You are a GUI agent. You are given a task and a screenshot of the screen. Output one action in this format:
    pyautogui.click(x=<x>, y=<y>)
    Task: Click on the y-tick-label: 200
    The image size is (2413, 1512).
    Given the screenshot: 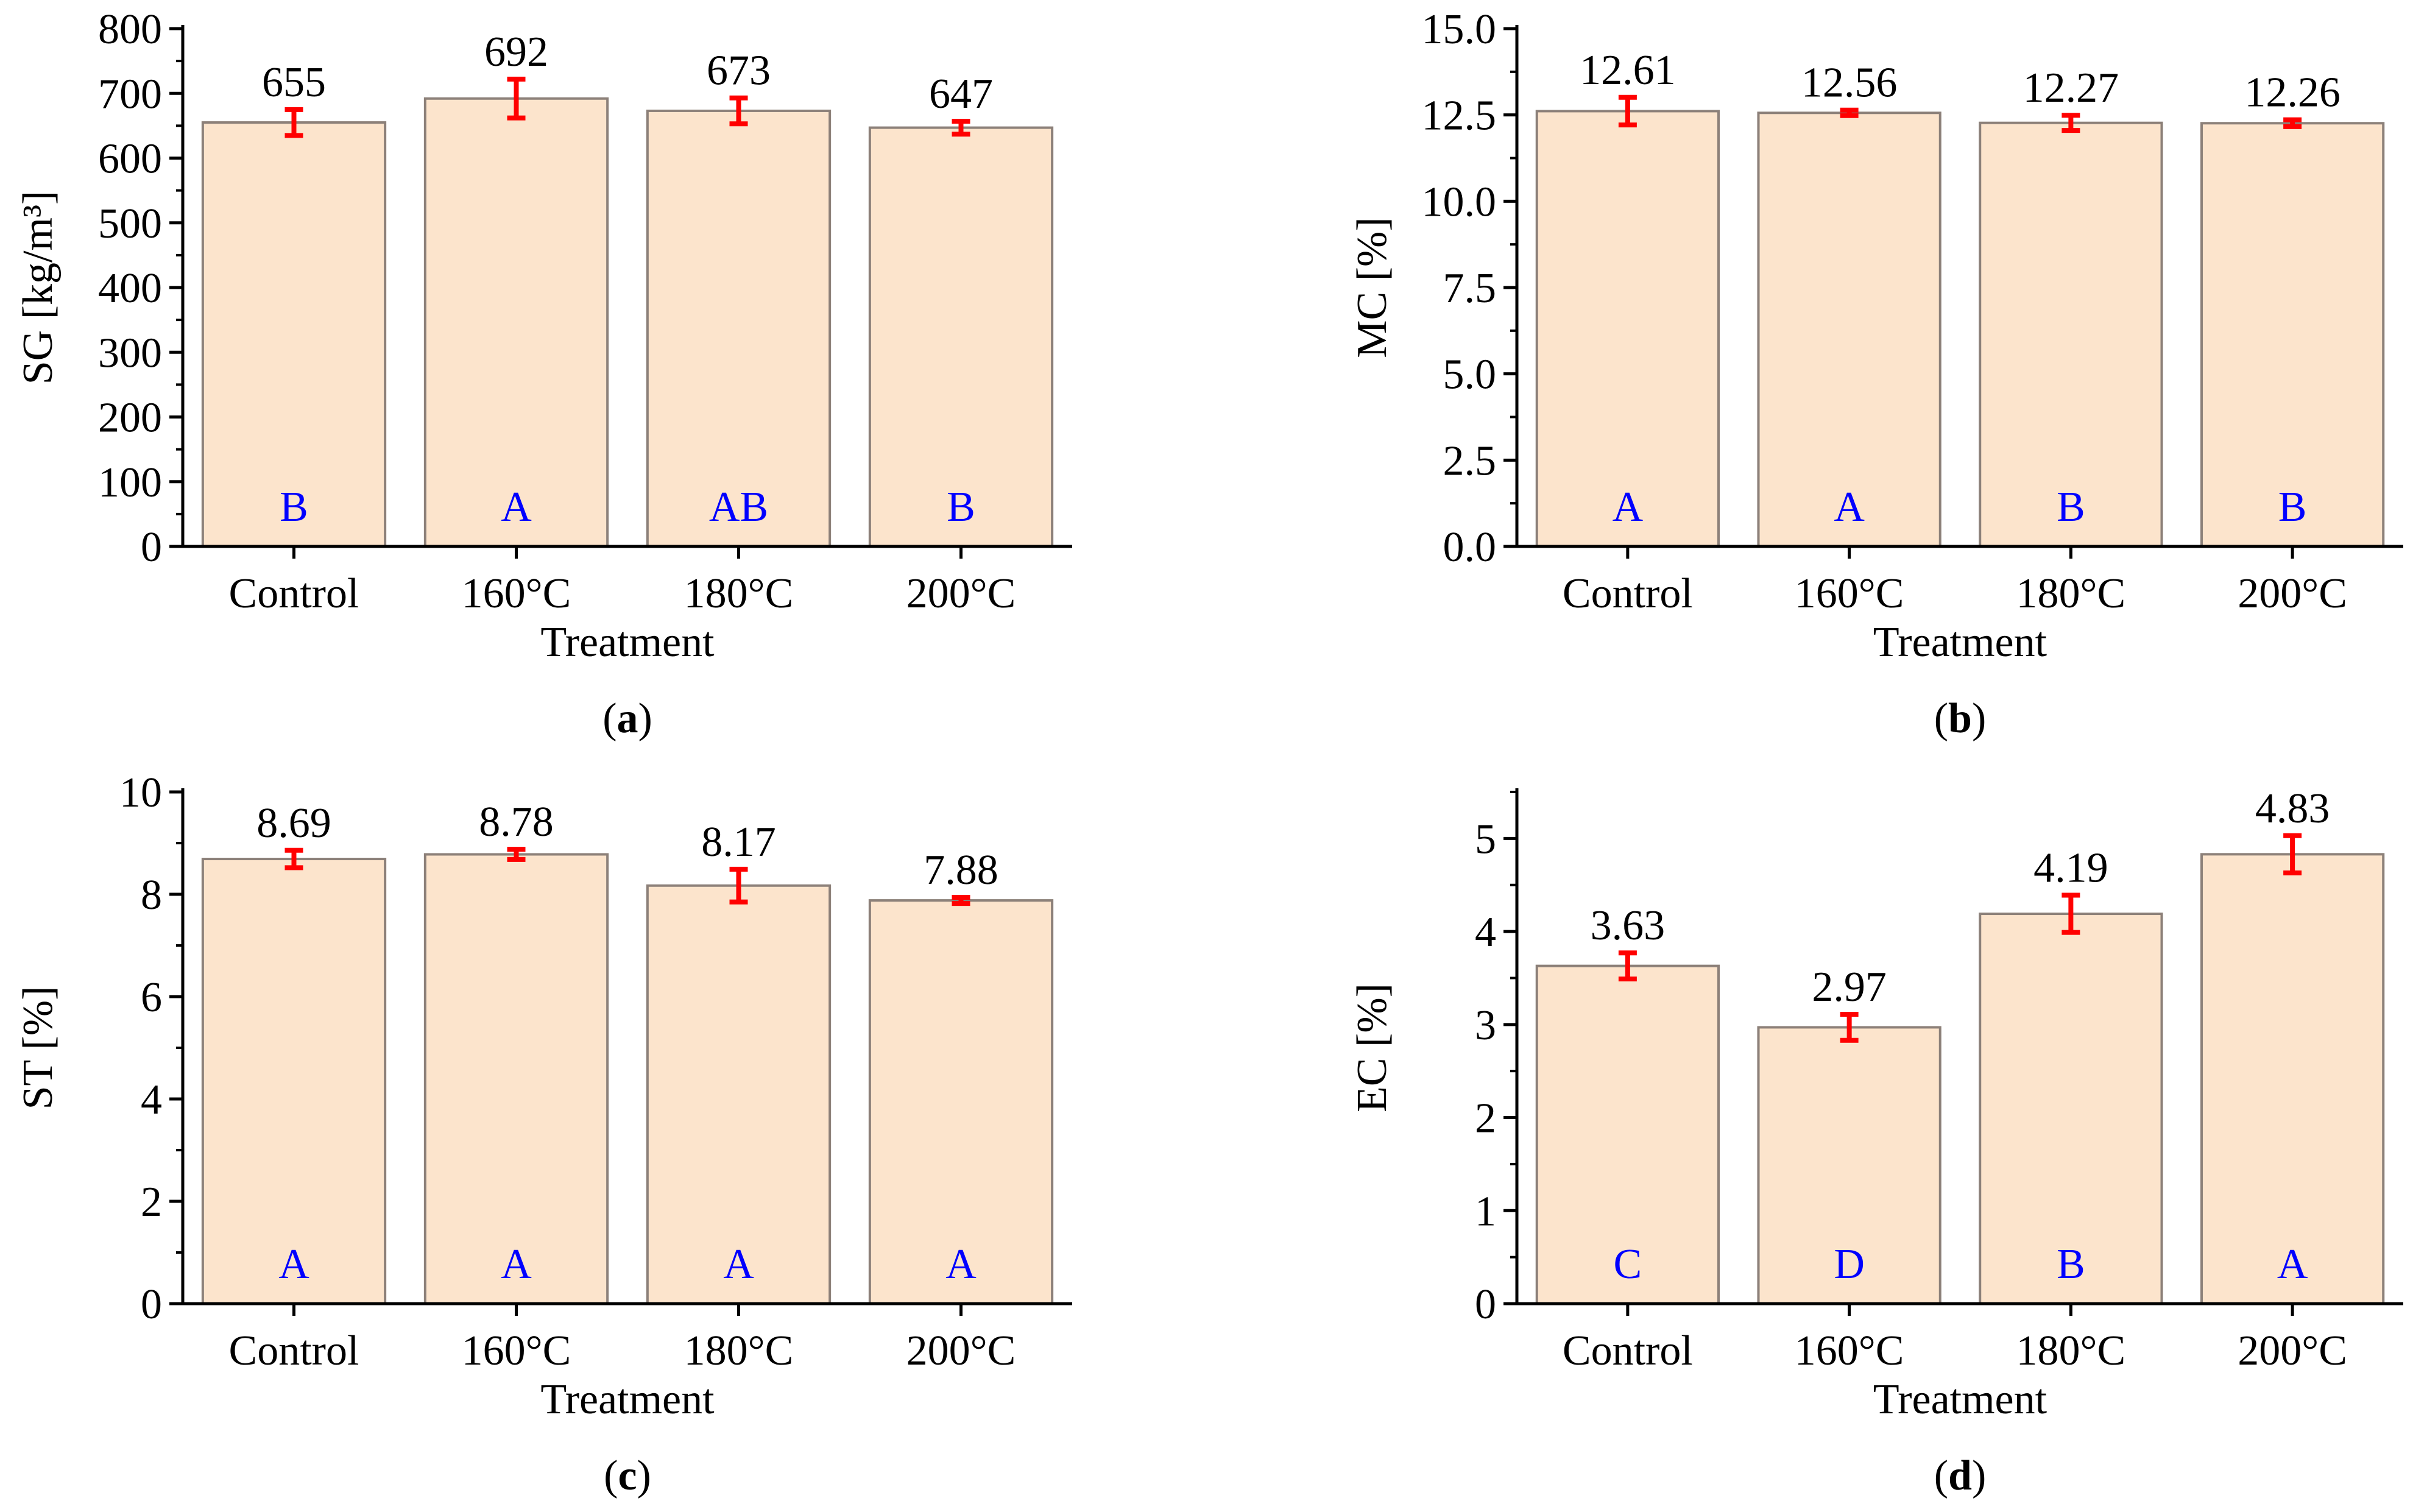 What is the action you would take?
    pyautogui.click(x=130, y=418)
    